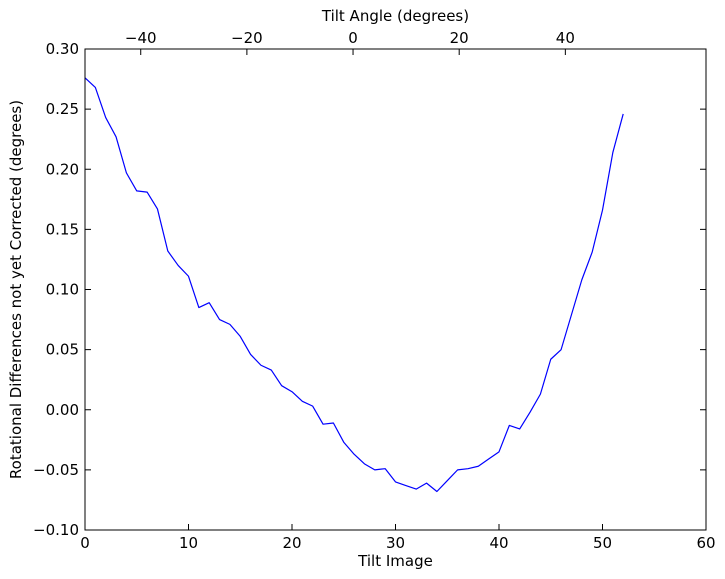  I want to click on x-tick-label: 30, so click(395, 543).